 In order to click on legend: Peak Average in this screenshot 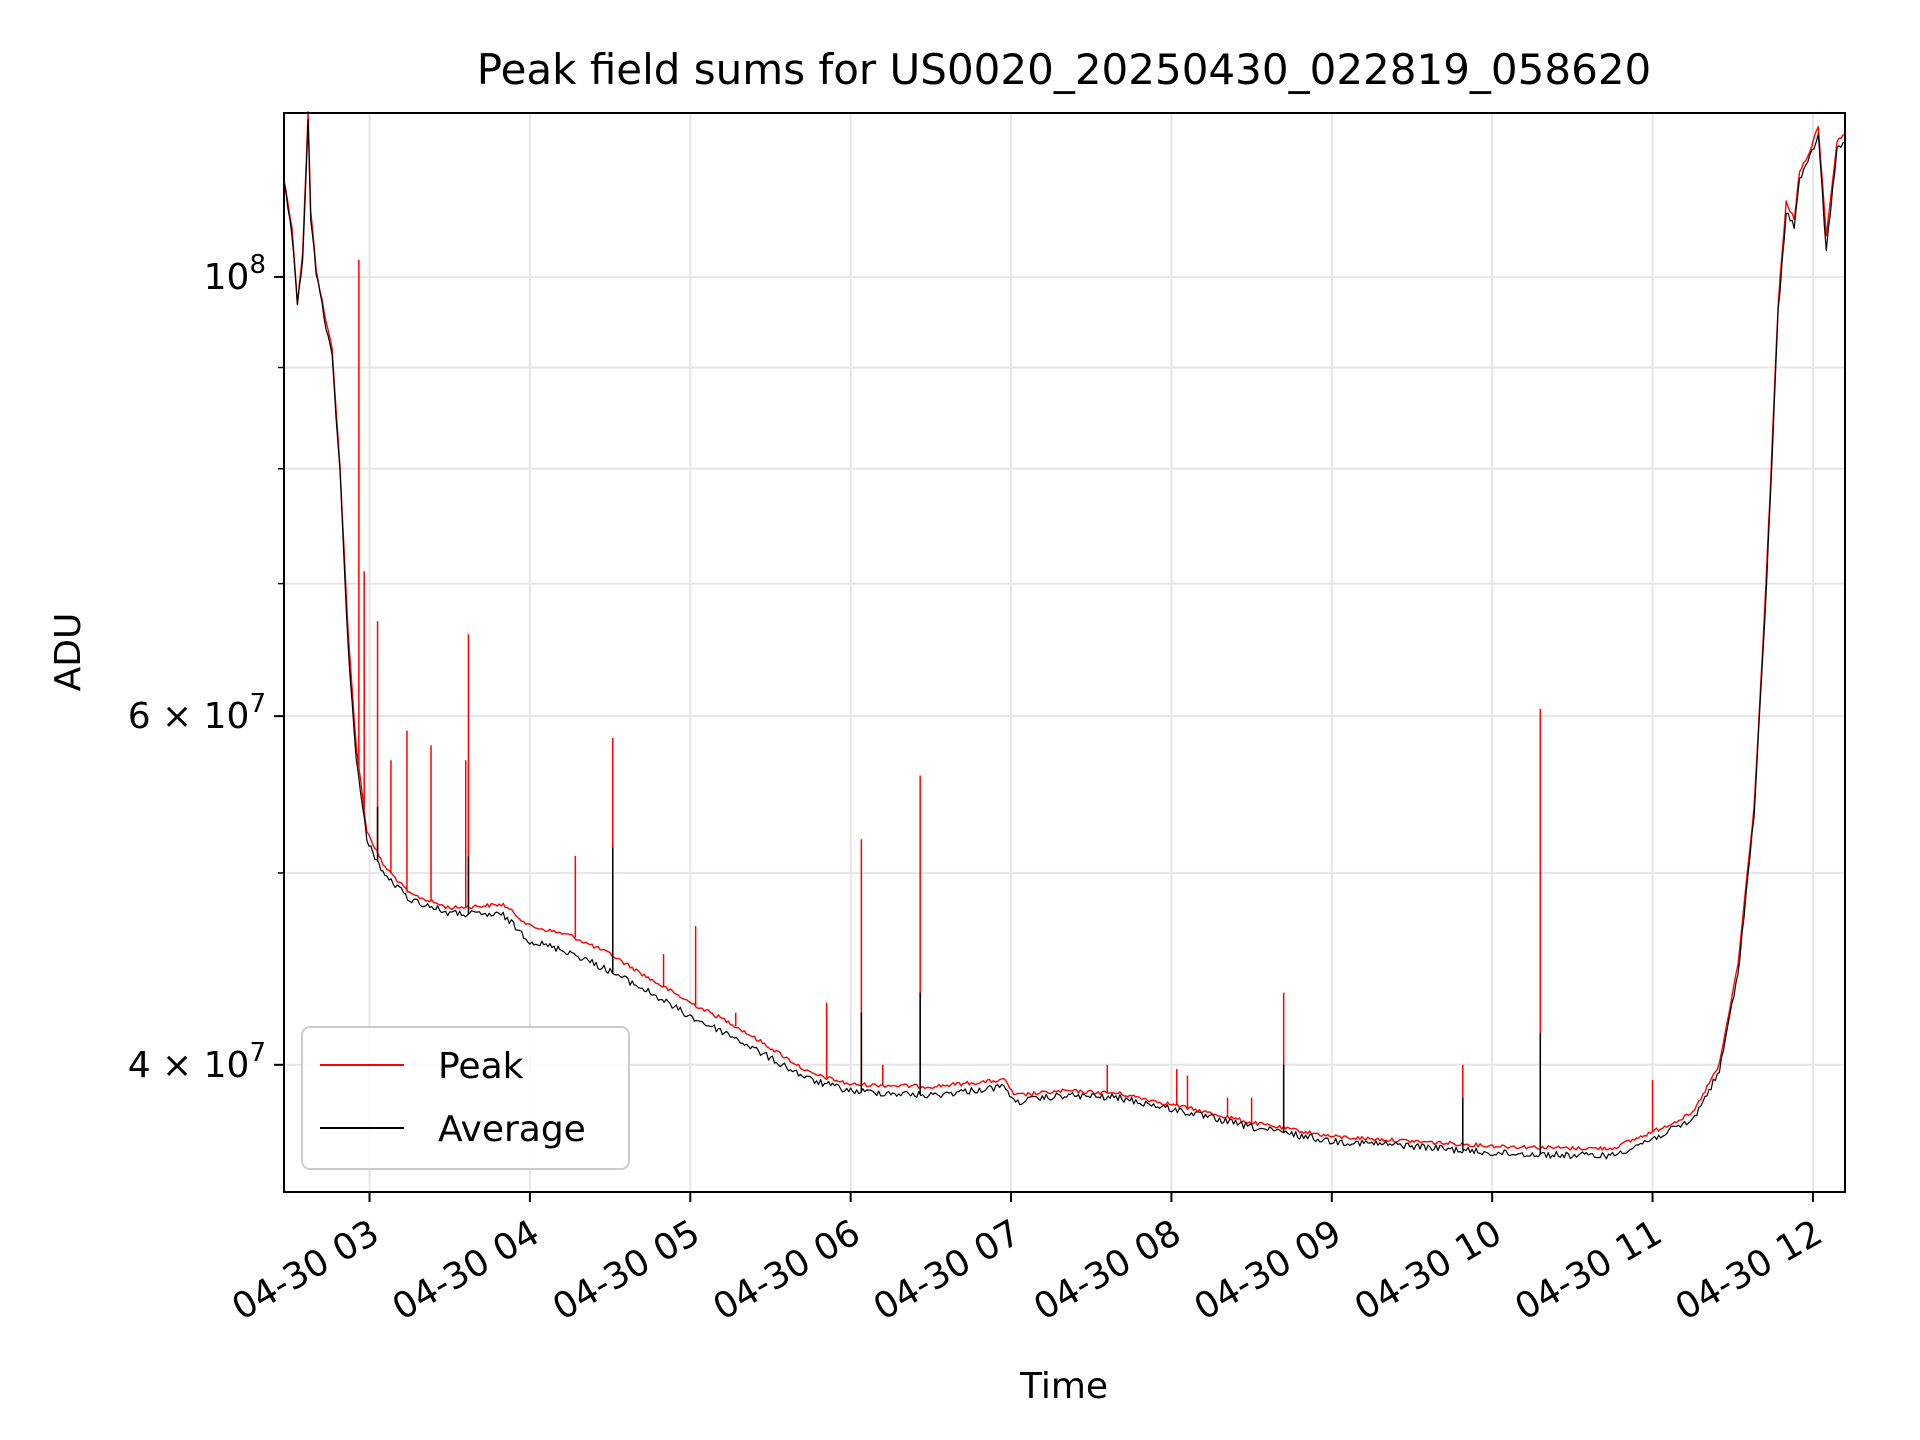, I will do `click(465, 1098)`.